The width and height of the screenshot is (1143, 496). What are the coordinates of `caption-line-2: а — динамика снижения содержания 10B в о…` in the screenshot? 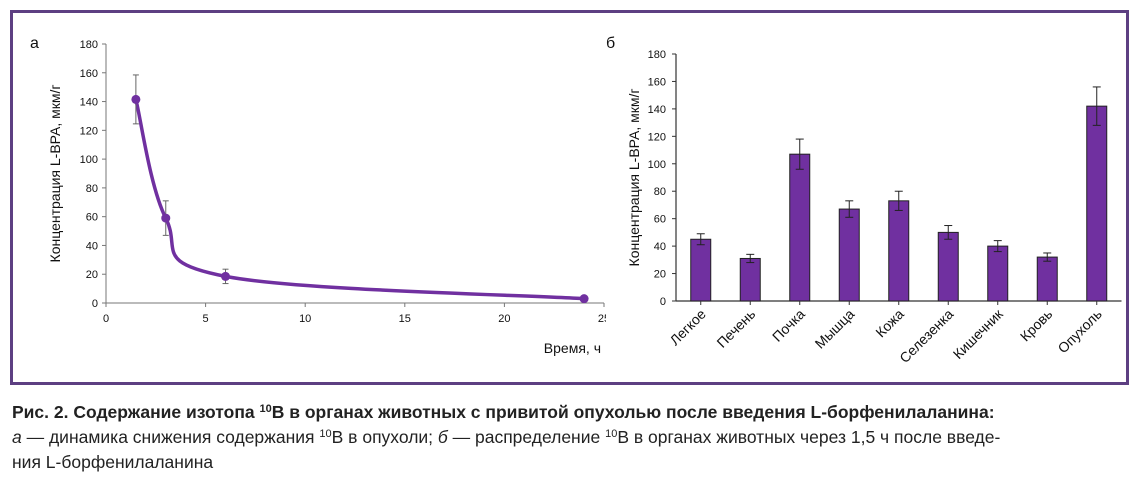 It's located at (572, 437).